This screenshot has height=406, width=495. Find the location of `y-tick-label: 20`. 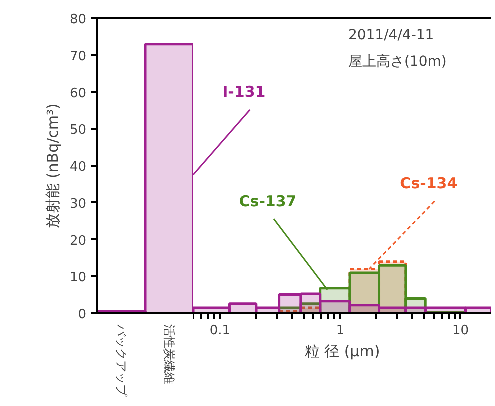

y-tick-label: 20 is located at coordinates (78, 241).